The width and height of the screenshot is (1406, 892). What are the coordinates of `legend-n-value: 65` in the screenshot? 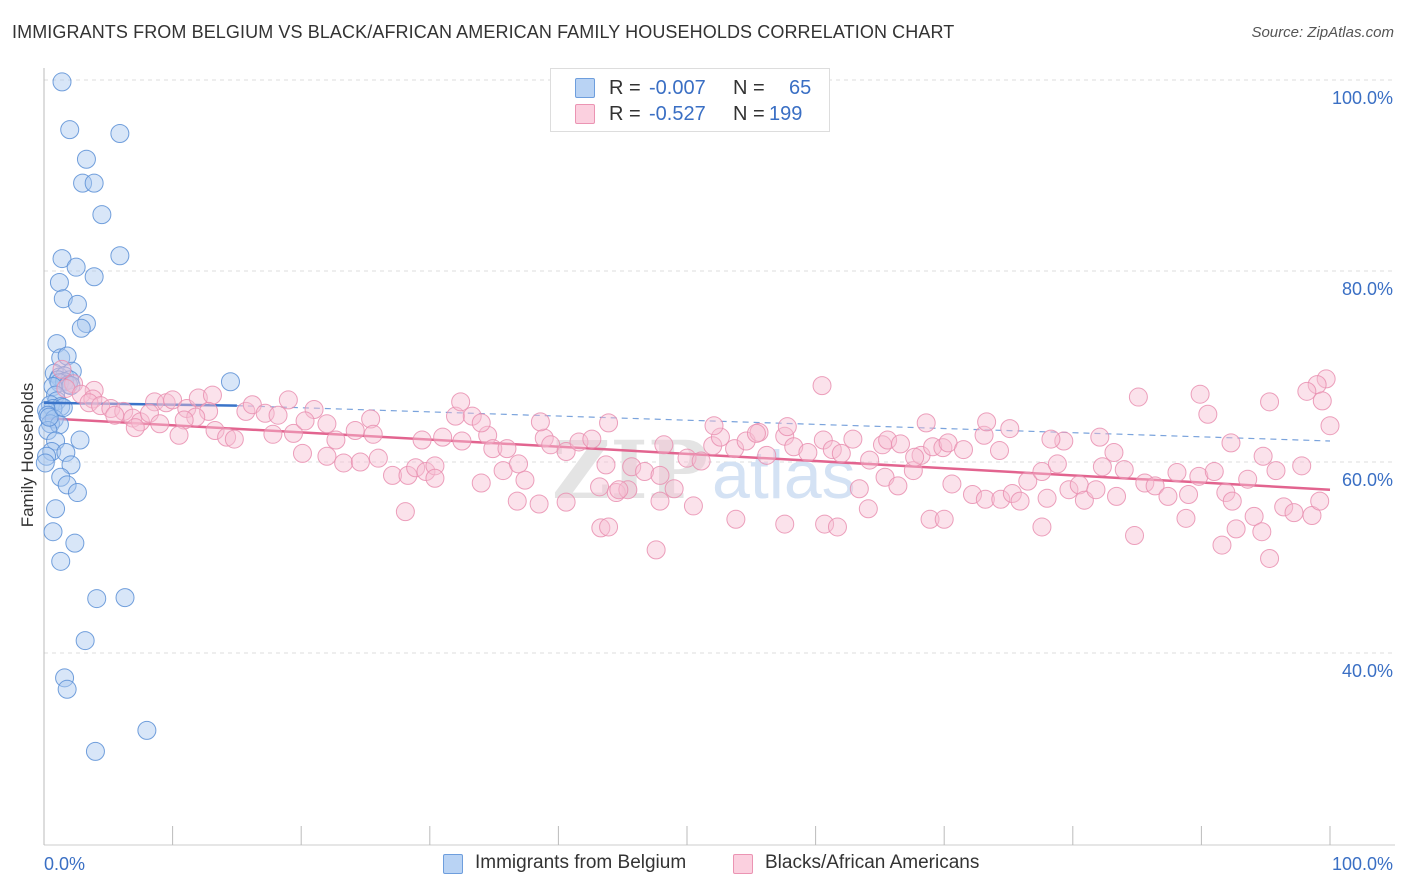 It's located at (800, 88).